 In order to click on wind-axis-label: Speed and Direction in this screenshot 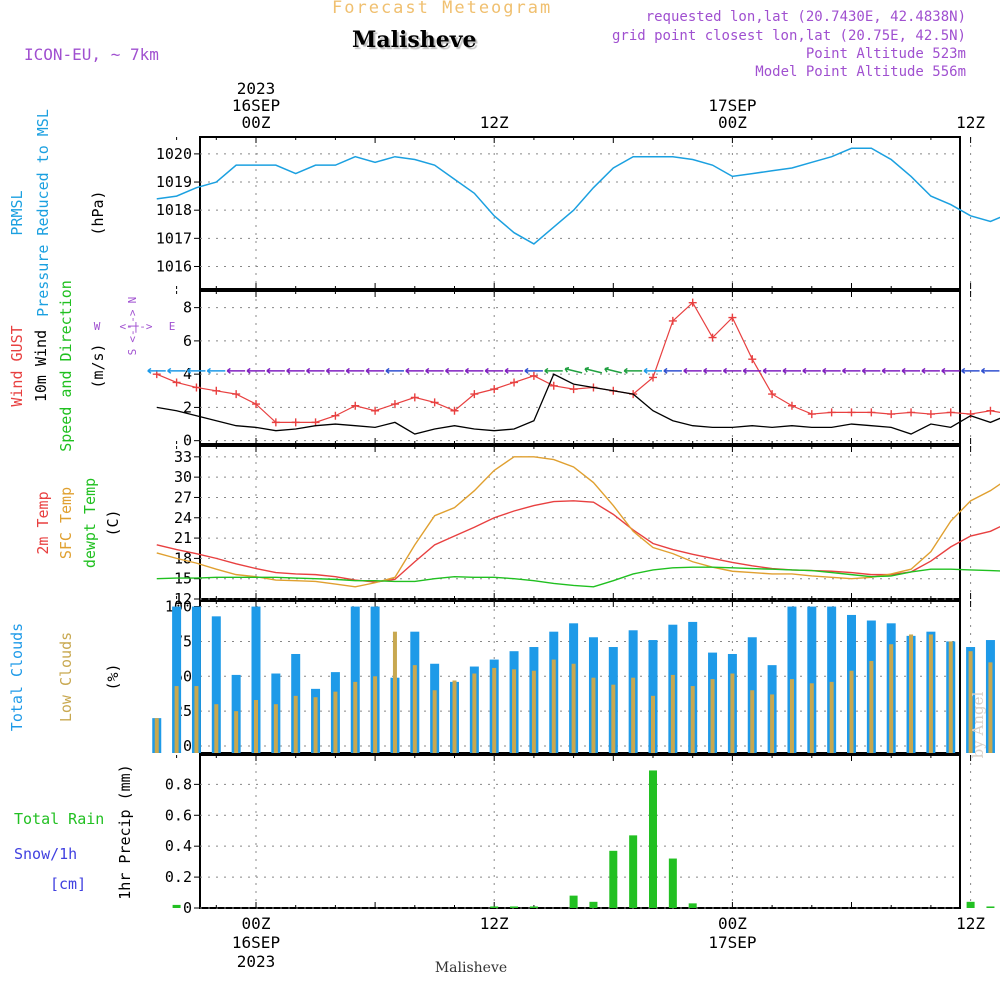, I will do `click(66, 366)`.